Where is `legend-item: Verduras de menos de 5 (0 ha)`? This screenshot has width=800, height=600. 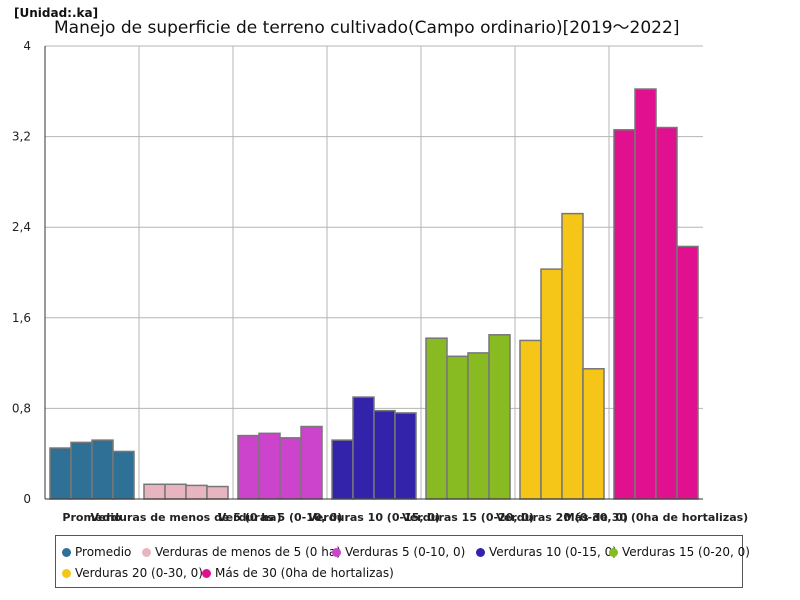 legend-item: Verduras de menos de 5 (0 ha) is located at coordinates (241, 552).